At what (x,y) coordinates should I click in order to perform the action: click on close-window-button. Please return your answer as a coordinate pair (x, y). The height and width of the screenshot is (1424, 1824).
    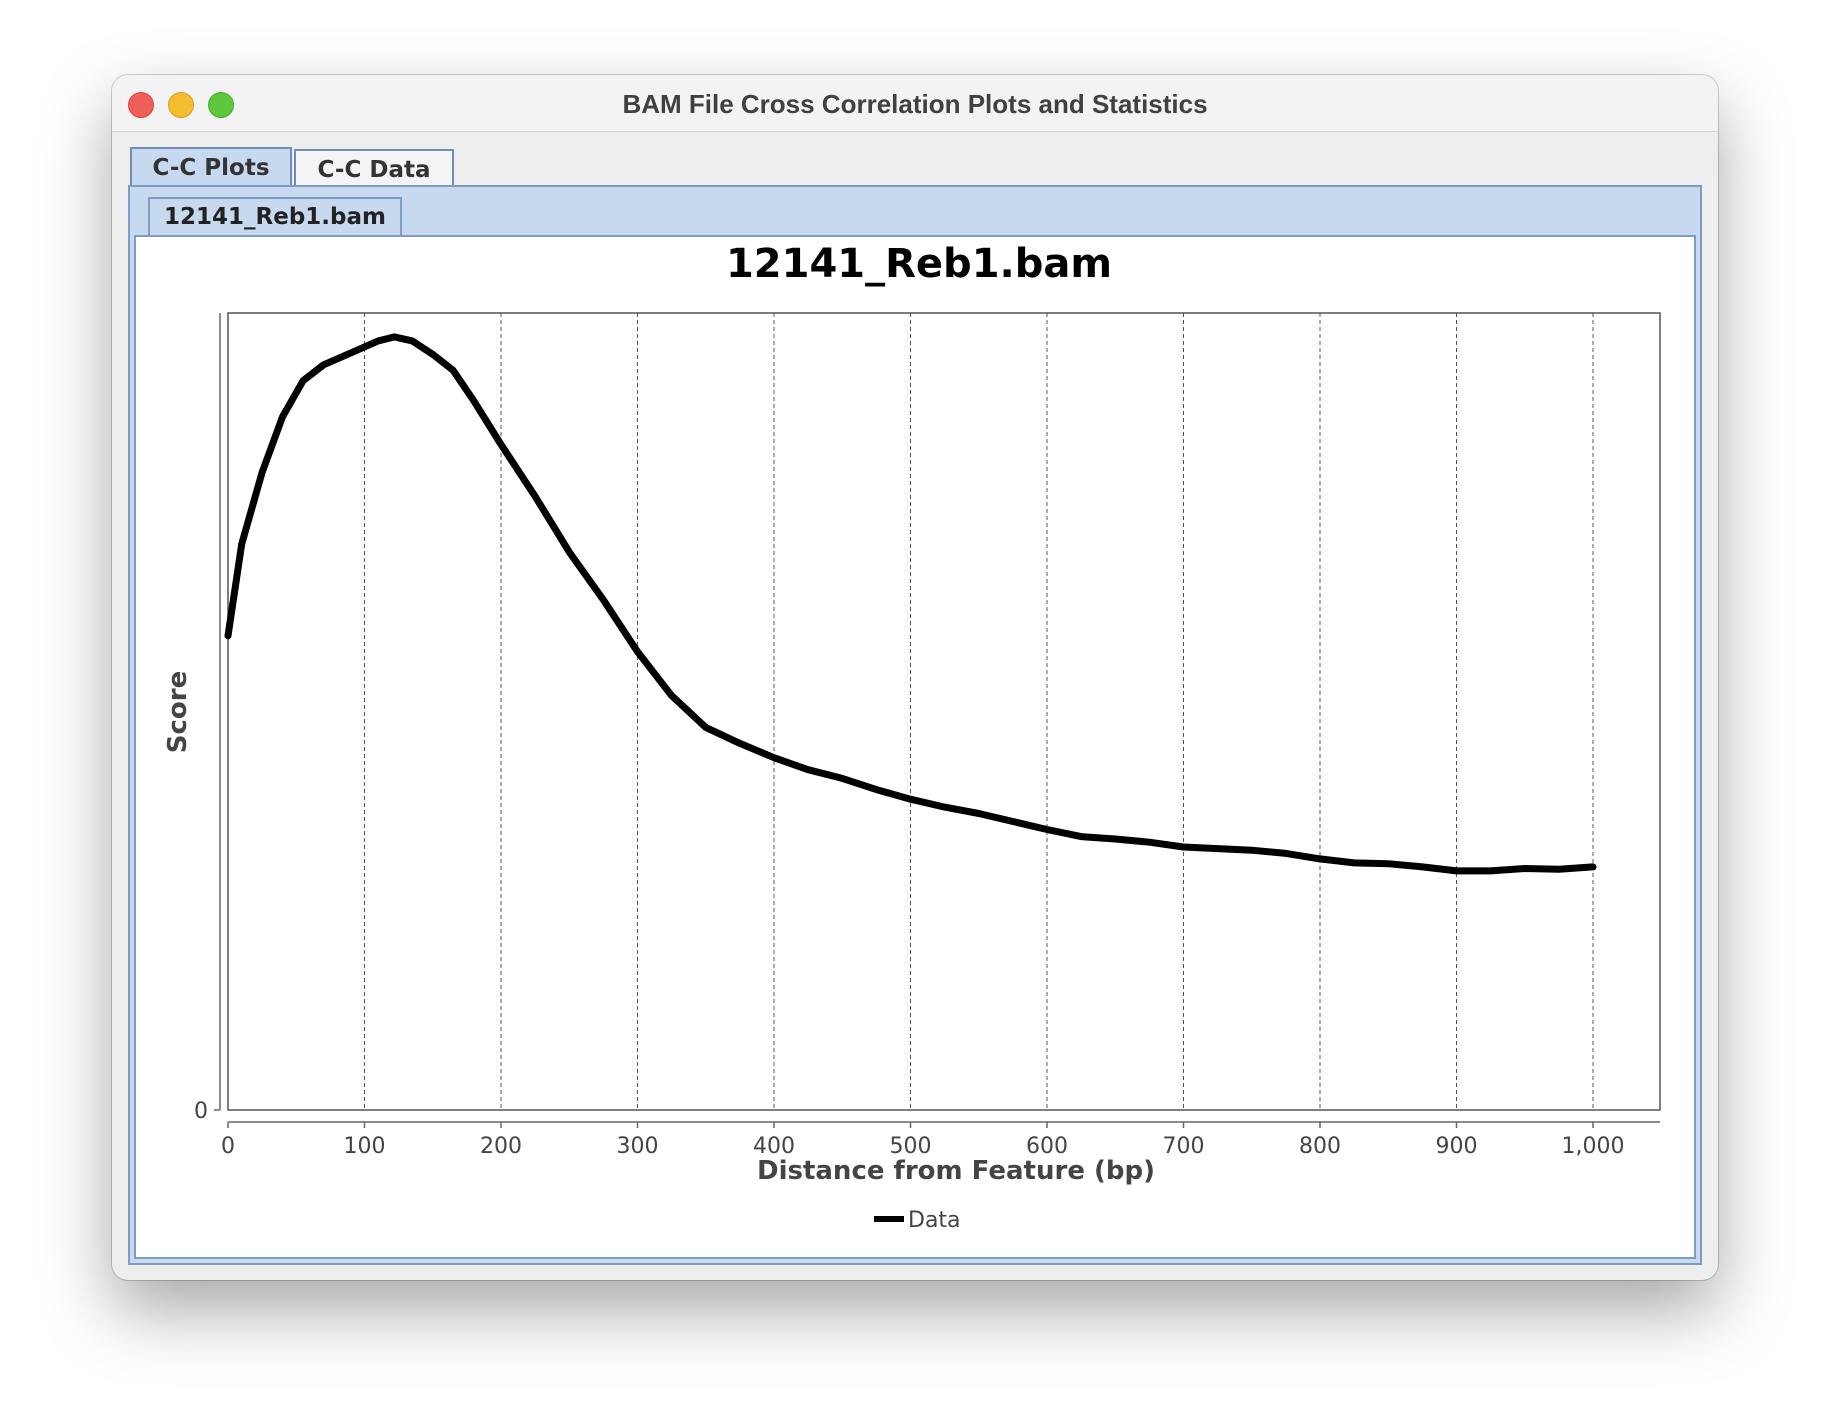
    Looking at the image, I should click on (141, 105).